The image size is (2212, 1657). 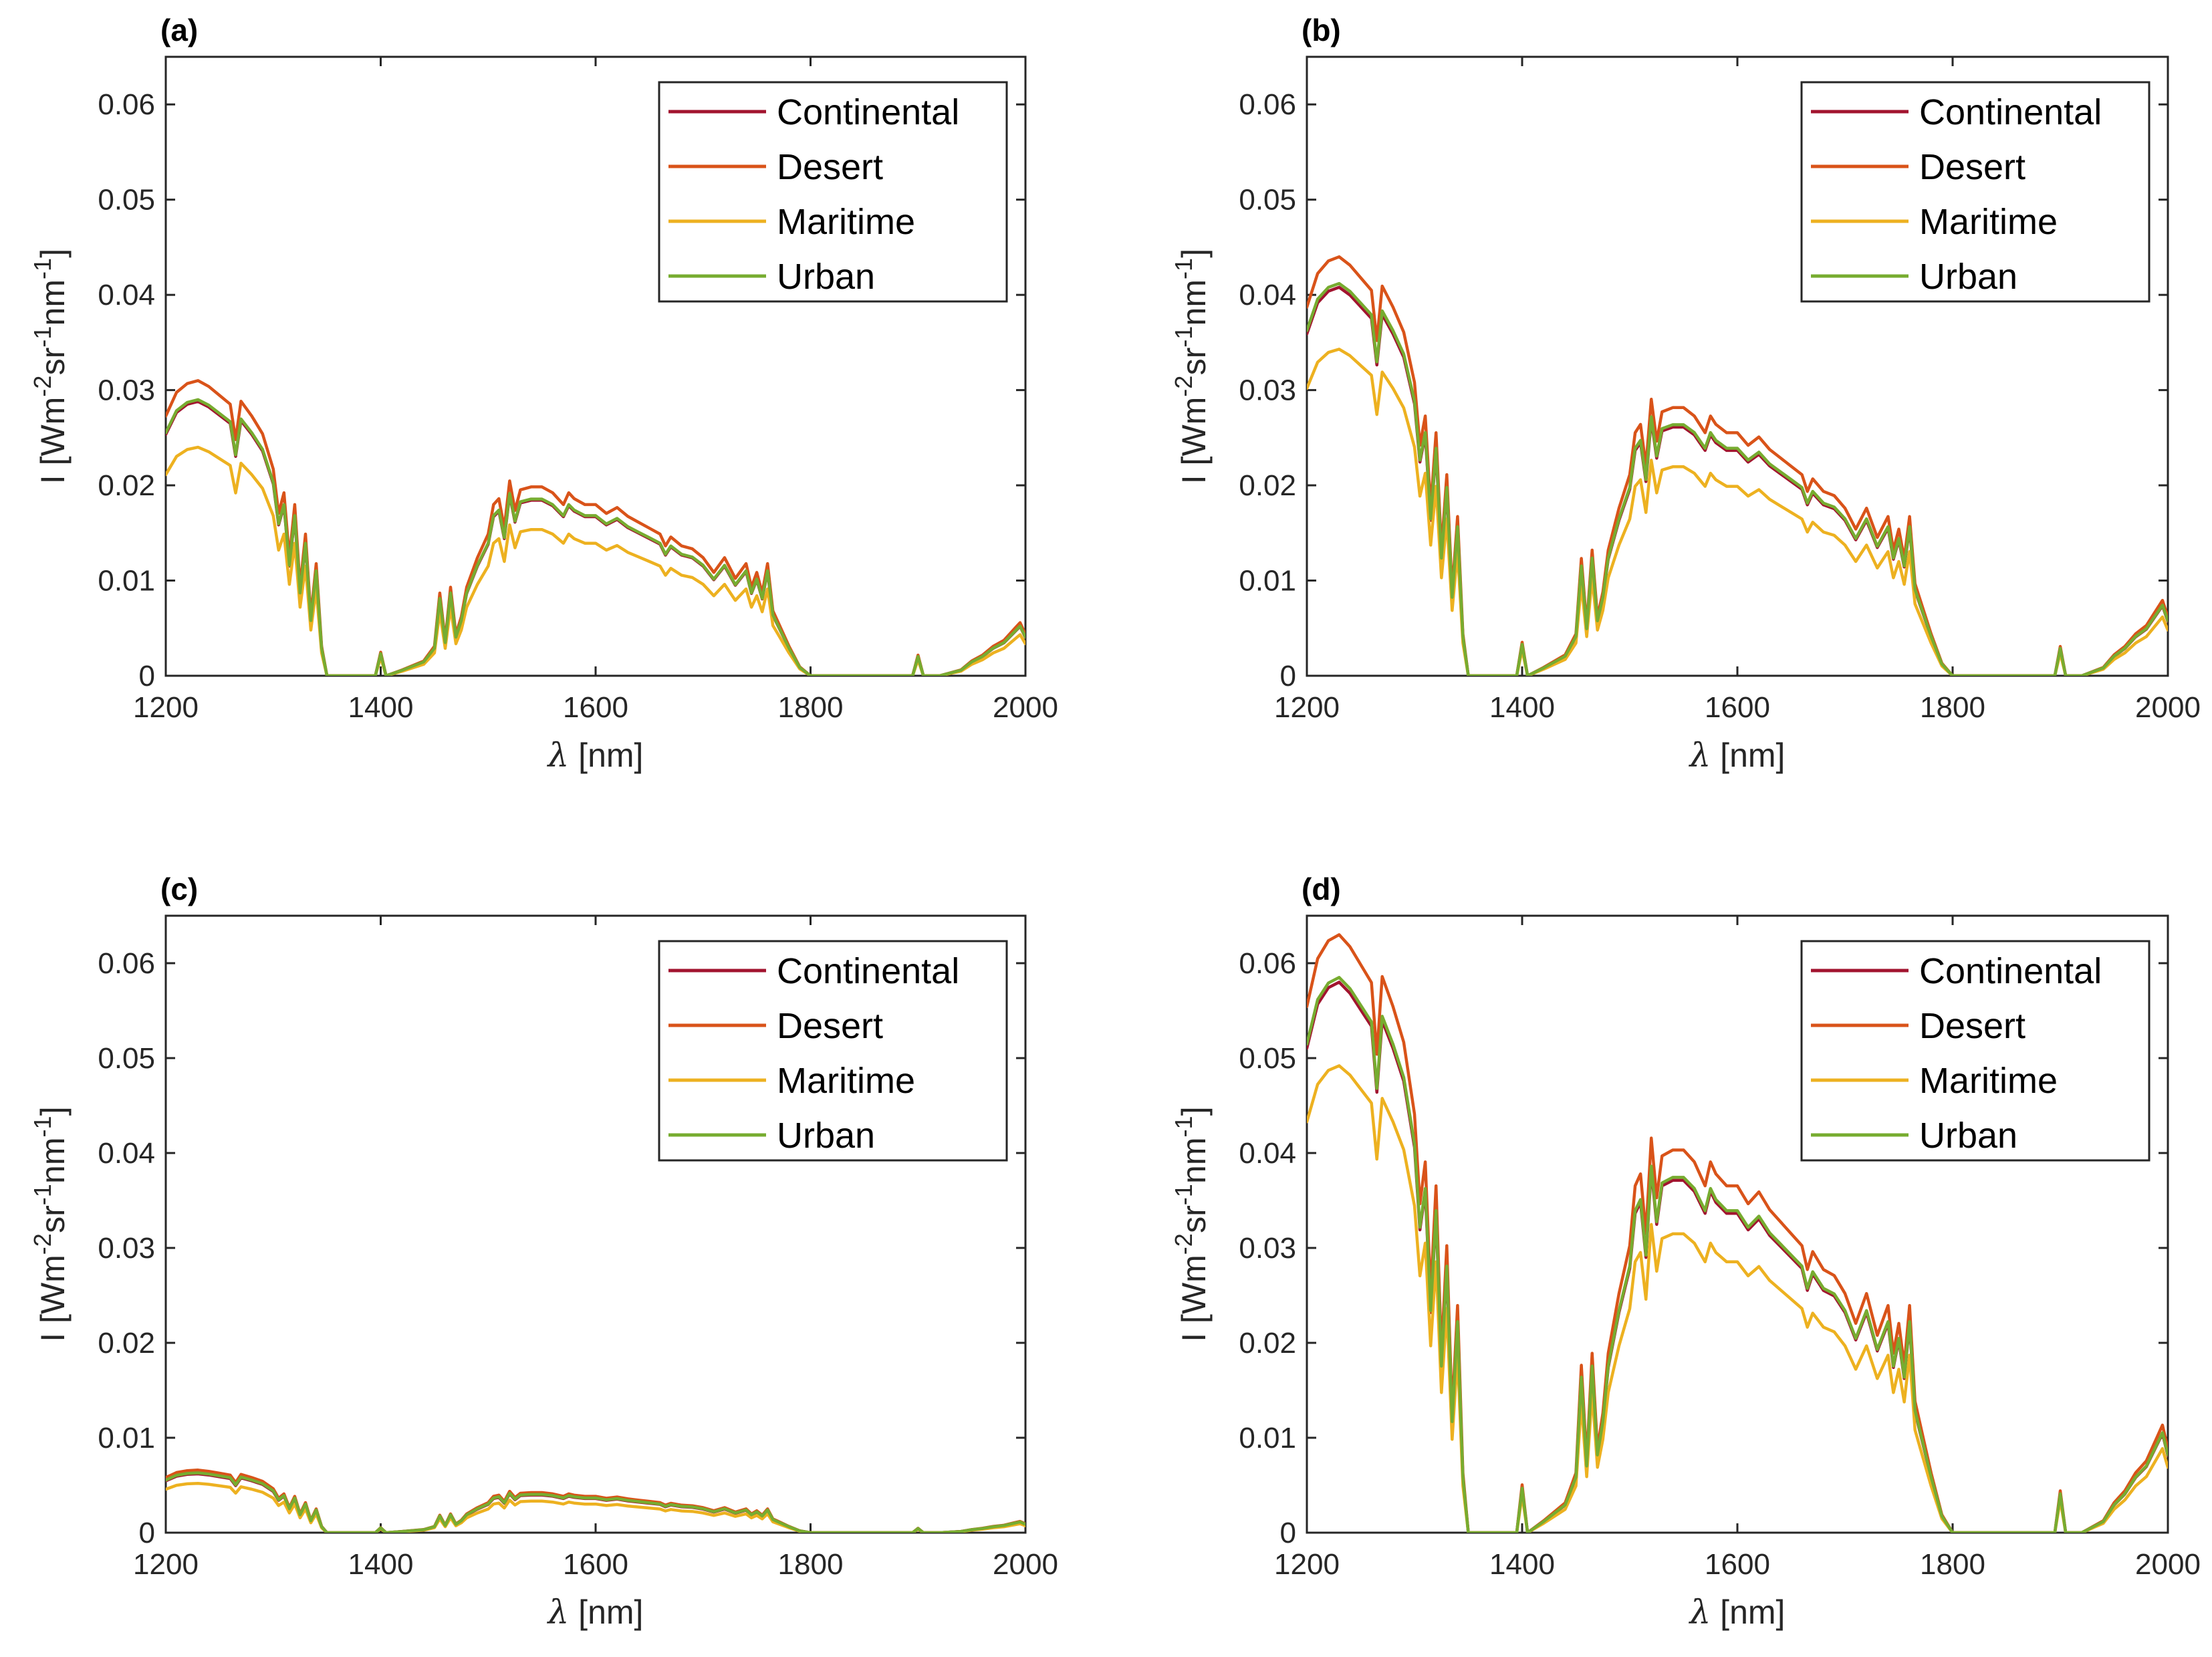 I want to click on panel-label: (b), so click(x=1321, y=30).